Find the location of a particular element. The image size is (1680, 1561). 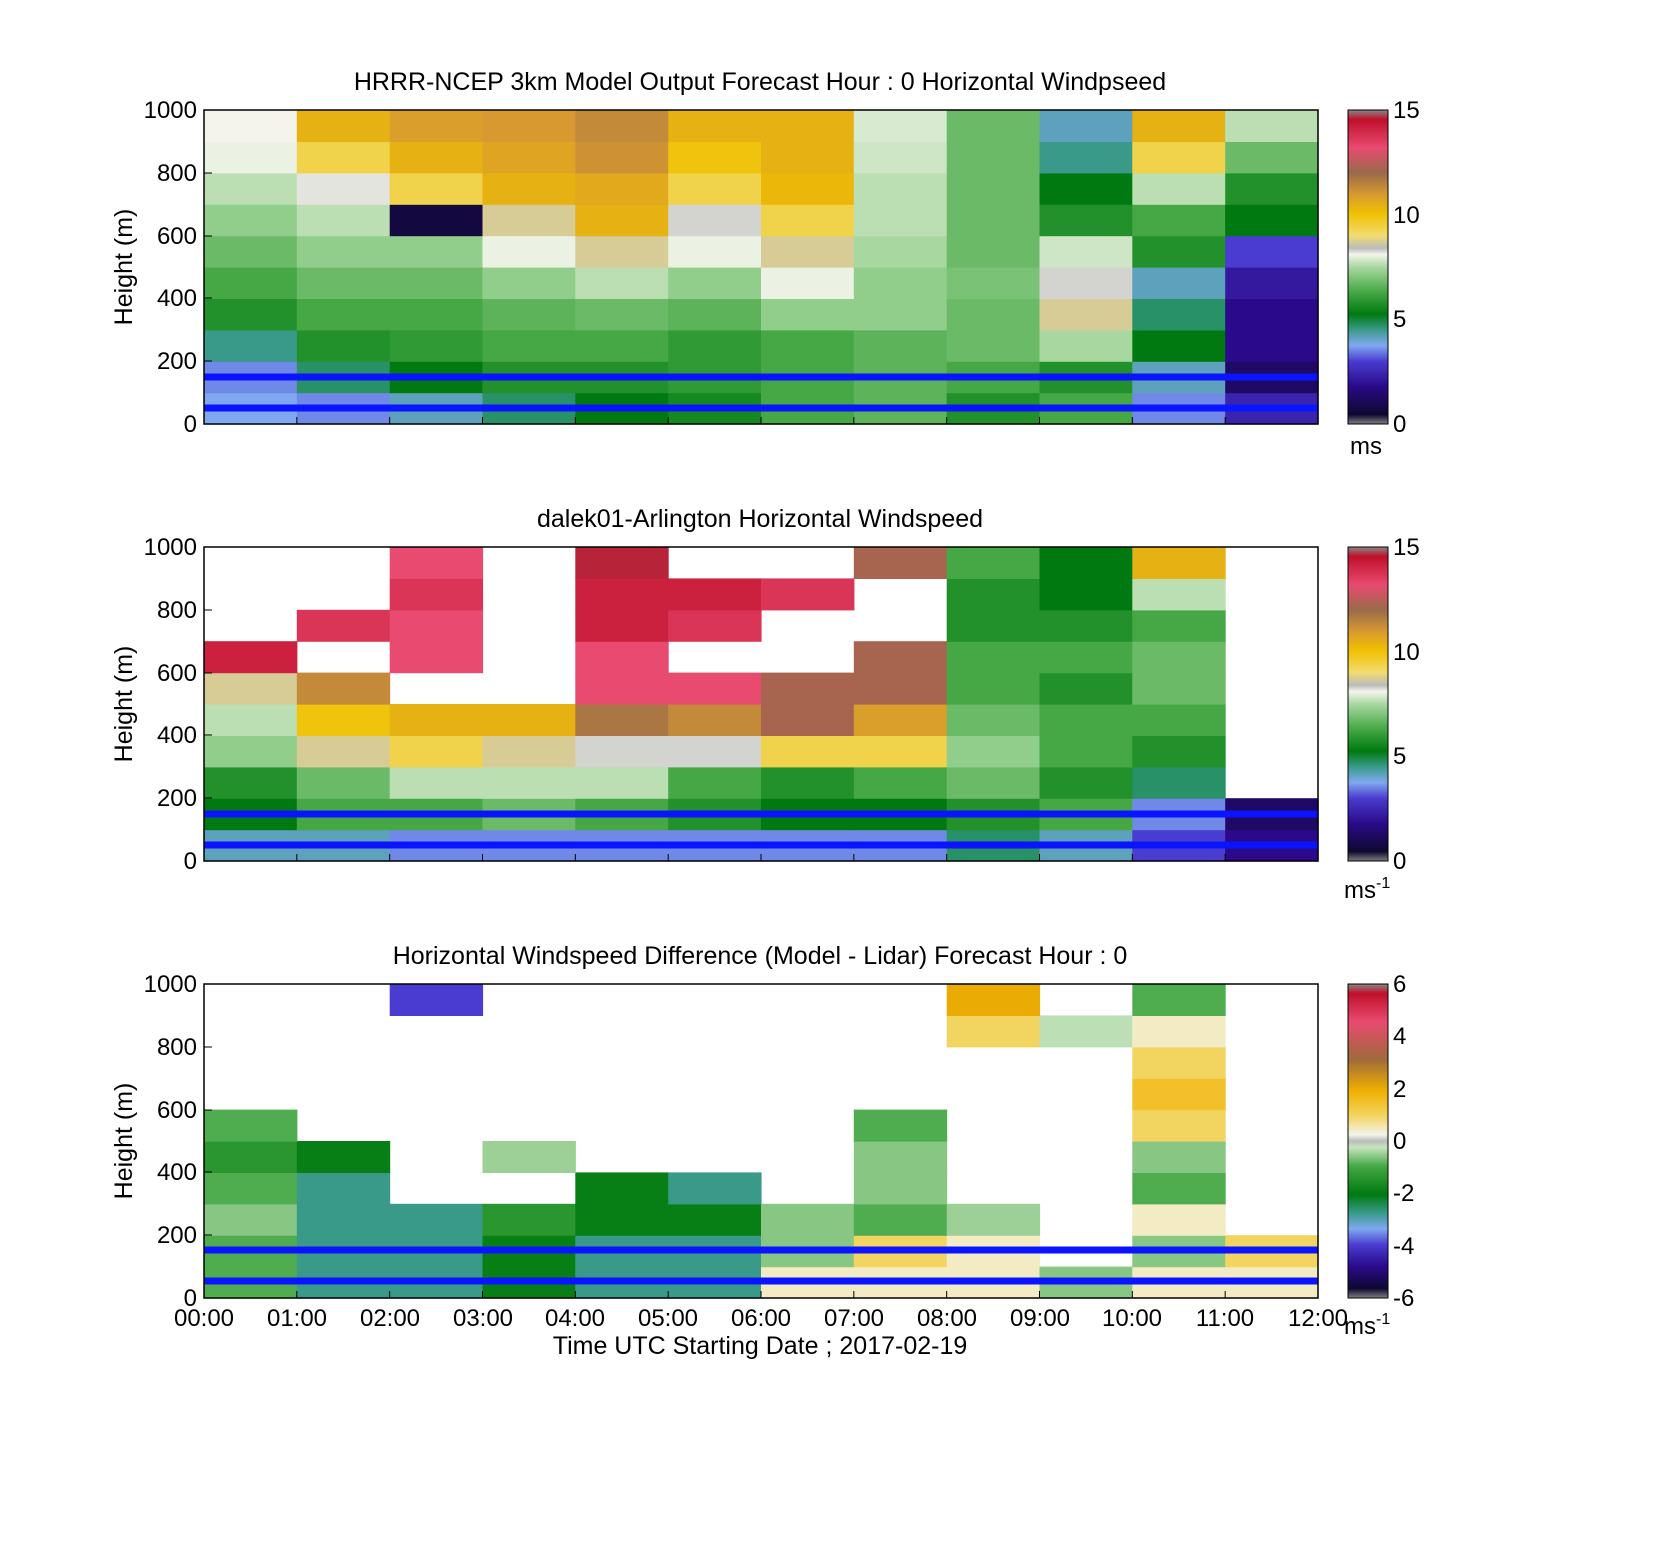

y-tick-label: 400 is located at coordinates (177, 735).